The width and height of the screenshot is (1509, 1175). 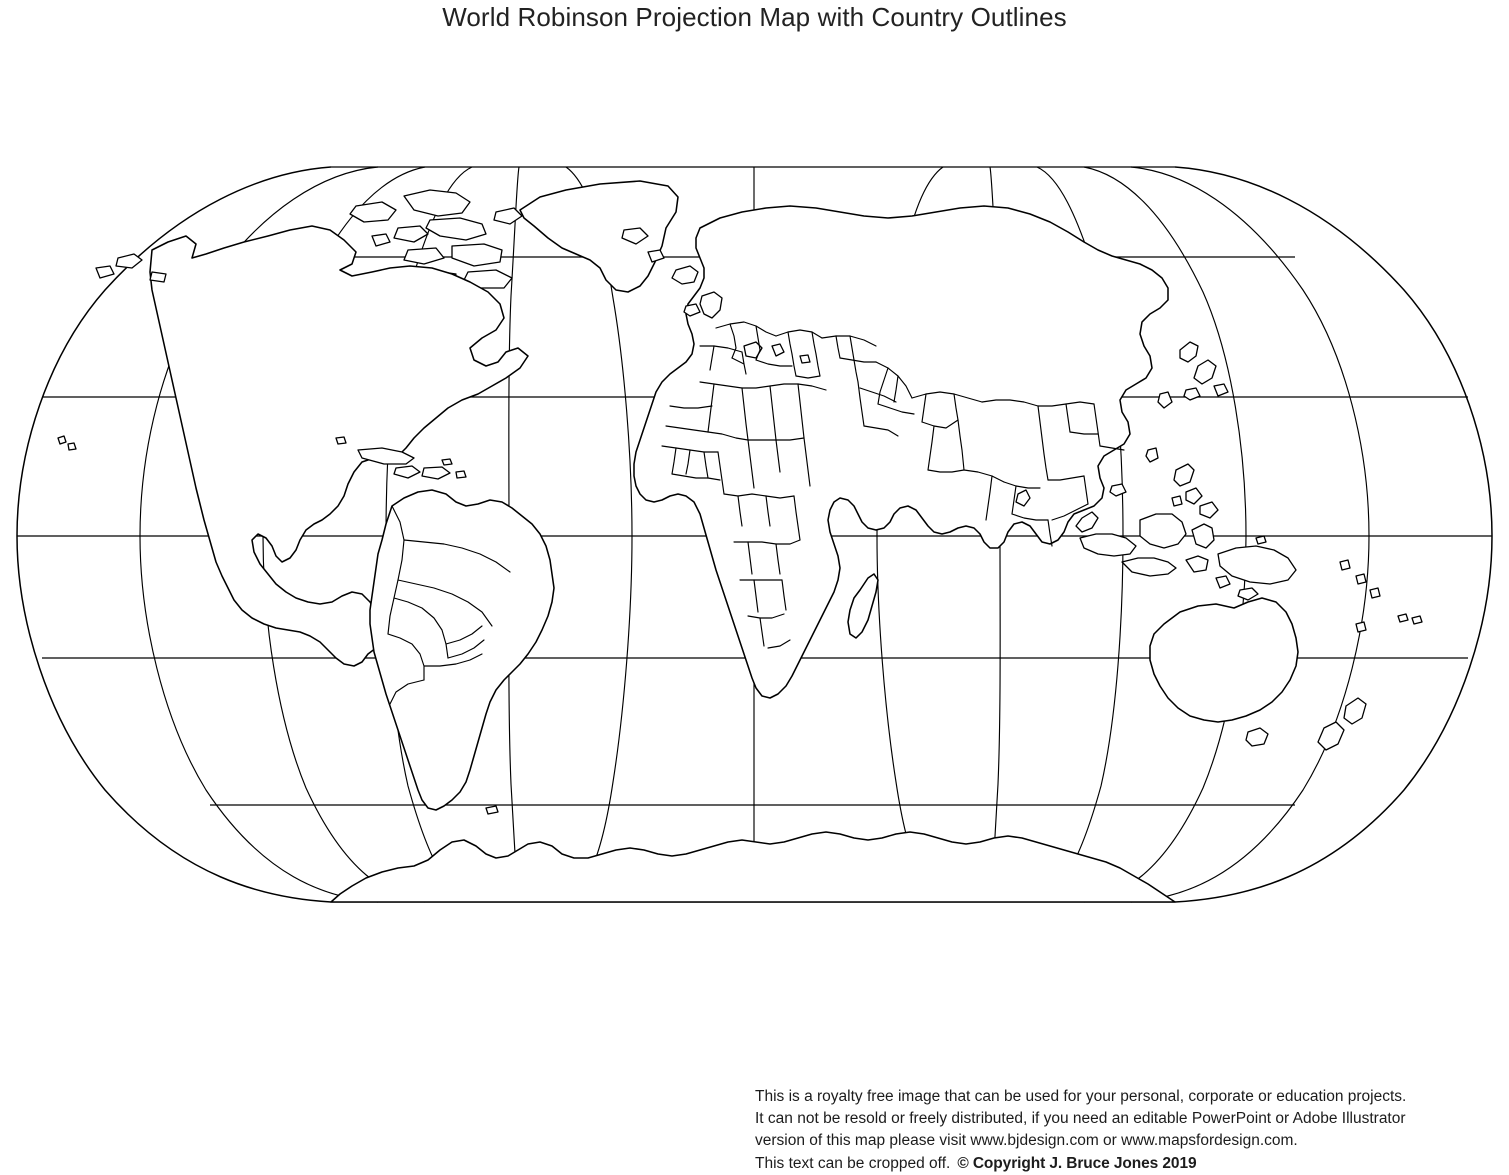 What do you see at coordinates (1186, 556) in the screenshot?
I see `landmass-indonesia` at bounding box center [1186, 556].